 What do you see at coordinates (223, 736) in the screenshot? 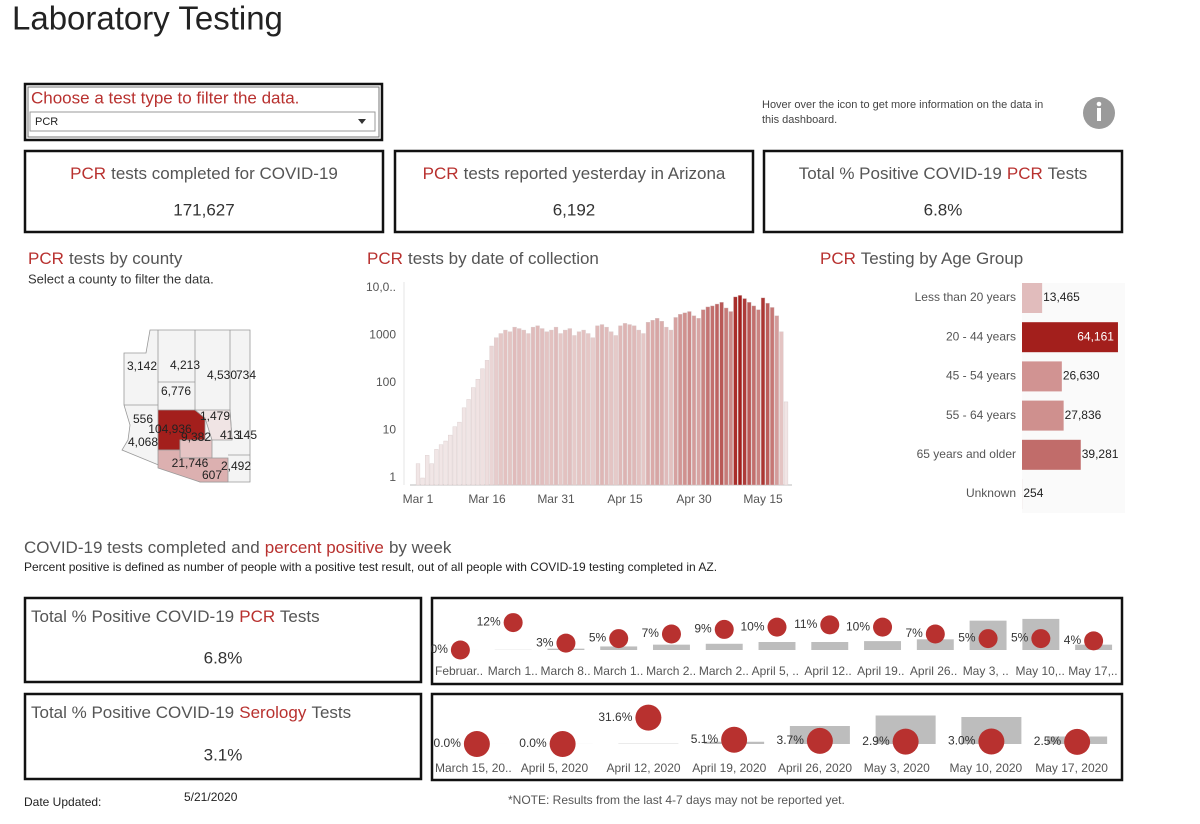
I see `weekly-kpi-box` at bounding box center [223, 736].